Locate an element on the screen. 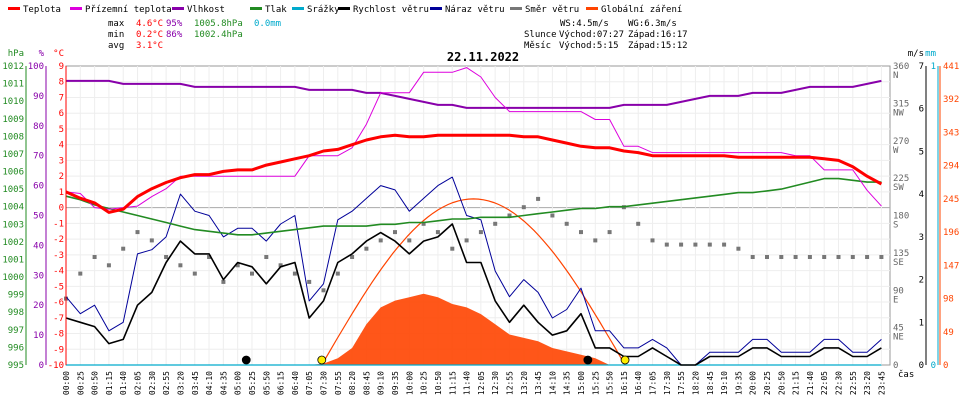 This screenshot has height=400, width=966. axis-pressure-tick: 1001 is located at coordinates (13, 260).